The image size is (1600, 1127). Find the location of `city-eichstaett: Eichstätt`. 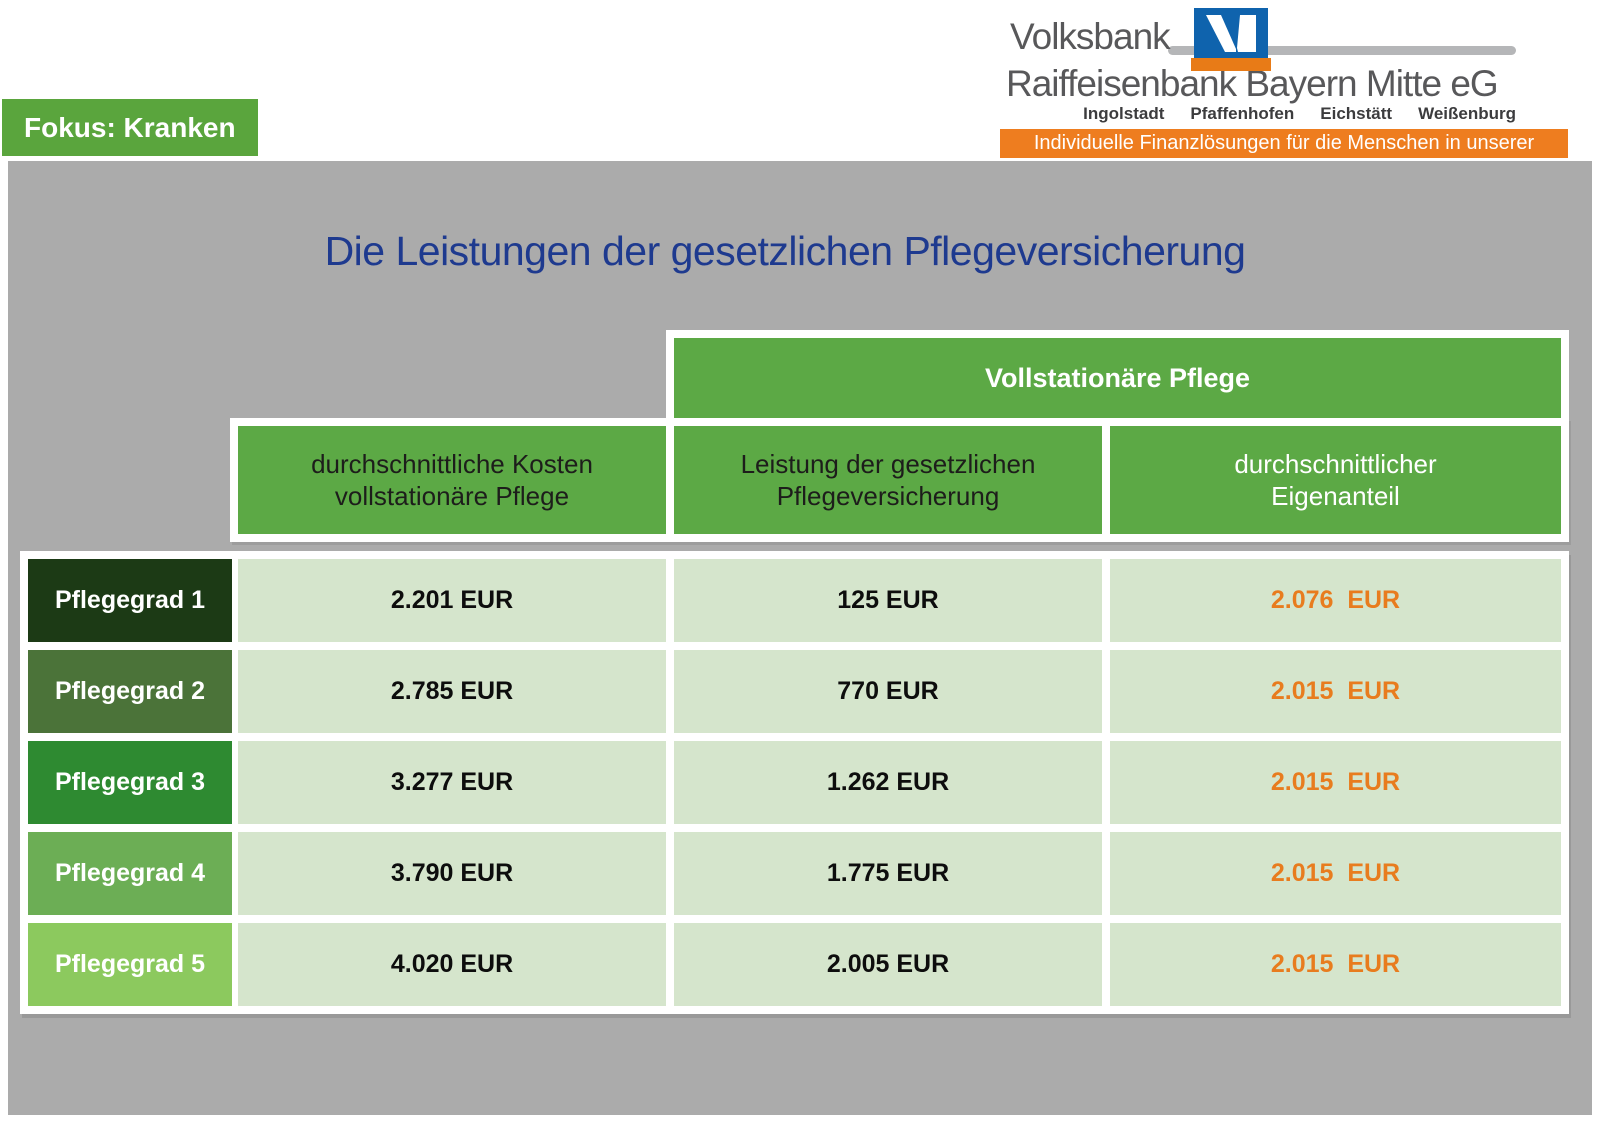

city-eichstaett: Eichstätt is located at coordinates (1356, 113).